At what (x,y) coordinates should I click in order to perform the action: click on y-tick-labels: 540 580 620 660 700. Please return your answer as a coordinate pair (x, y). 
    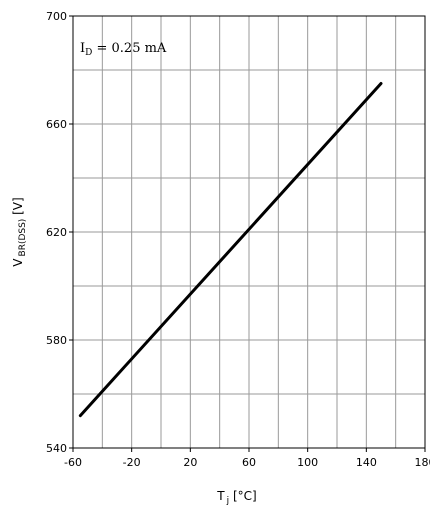
    Looking at the image, I should click on (59, 232).